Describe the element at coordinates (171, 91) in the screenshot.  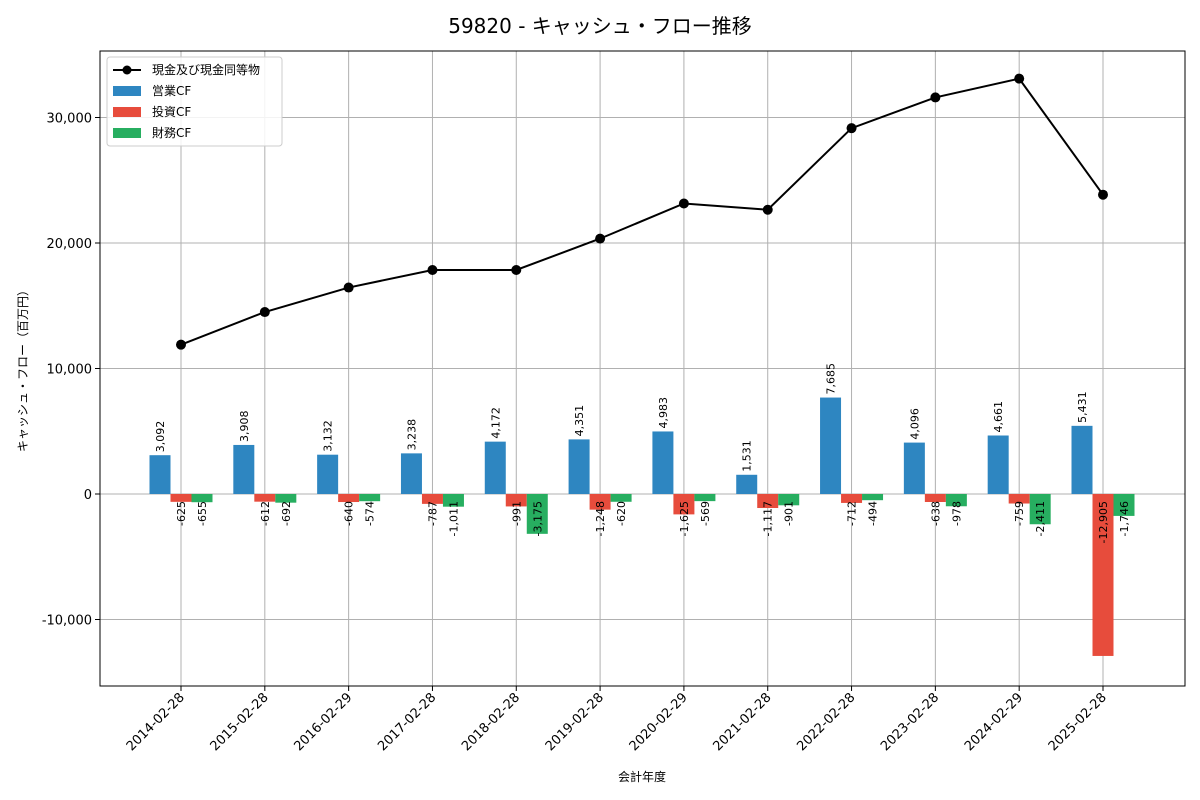
I see `legend-entry: 営業CF` at that location.